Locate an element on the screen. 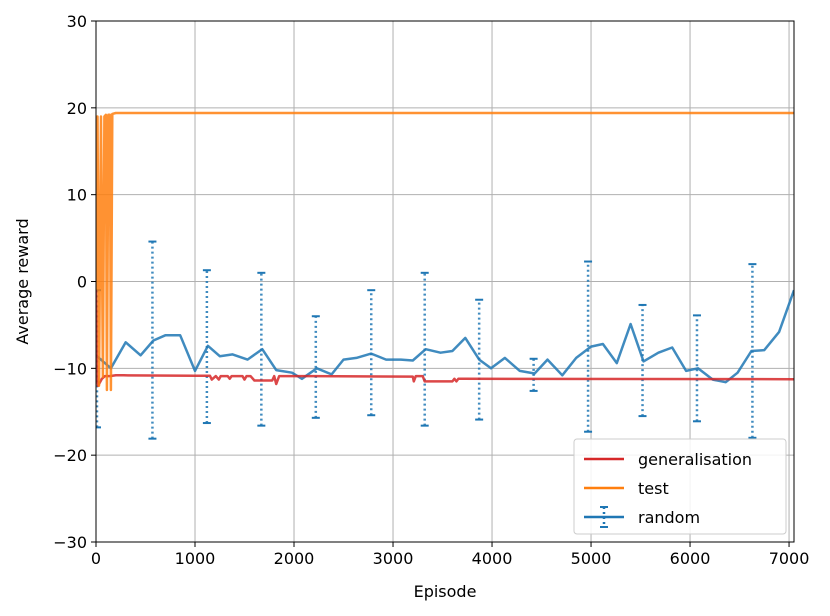 Image resolution: width=830 pixels, height=616 pixels. x-tick-label: 4000 is located at coordinates (492, 558).